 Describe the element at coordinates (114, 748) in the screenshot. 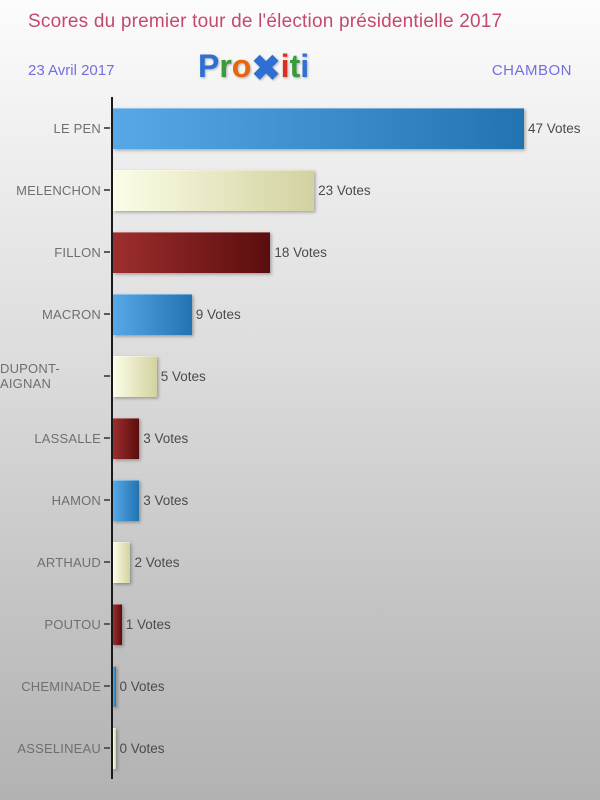

I see `bar-asselineau` at that location.